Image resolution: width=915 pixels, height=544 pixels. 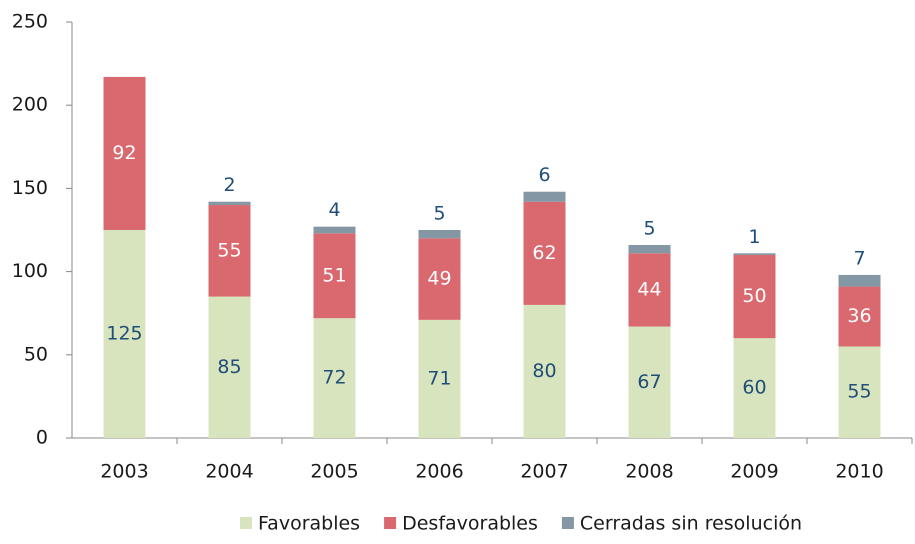 I want to click on y-tick-label: 0, so click(x=42, y=438).